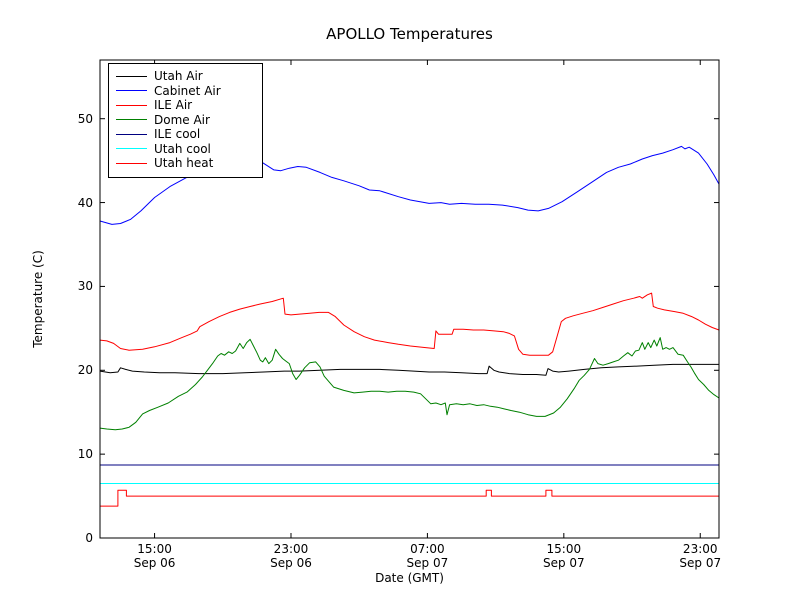 The height and width of the screenshot is (600, 800). I want to click on legend-label: ILE Air, so click(173, 105).